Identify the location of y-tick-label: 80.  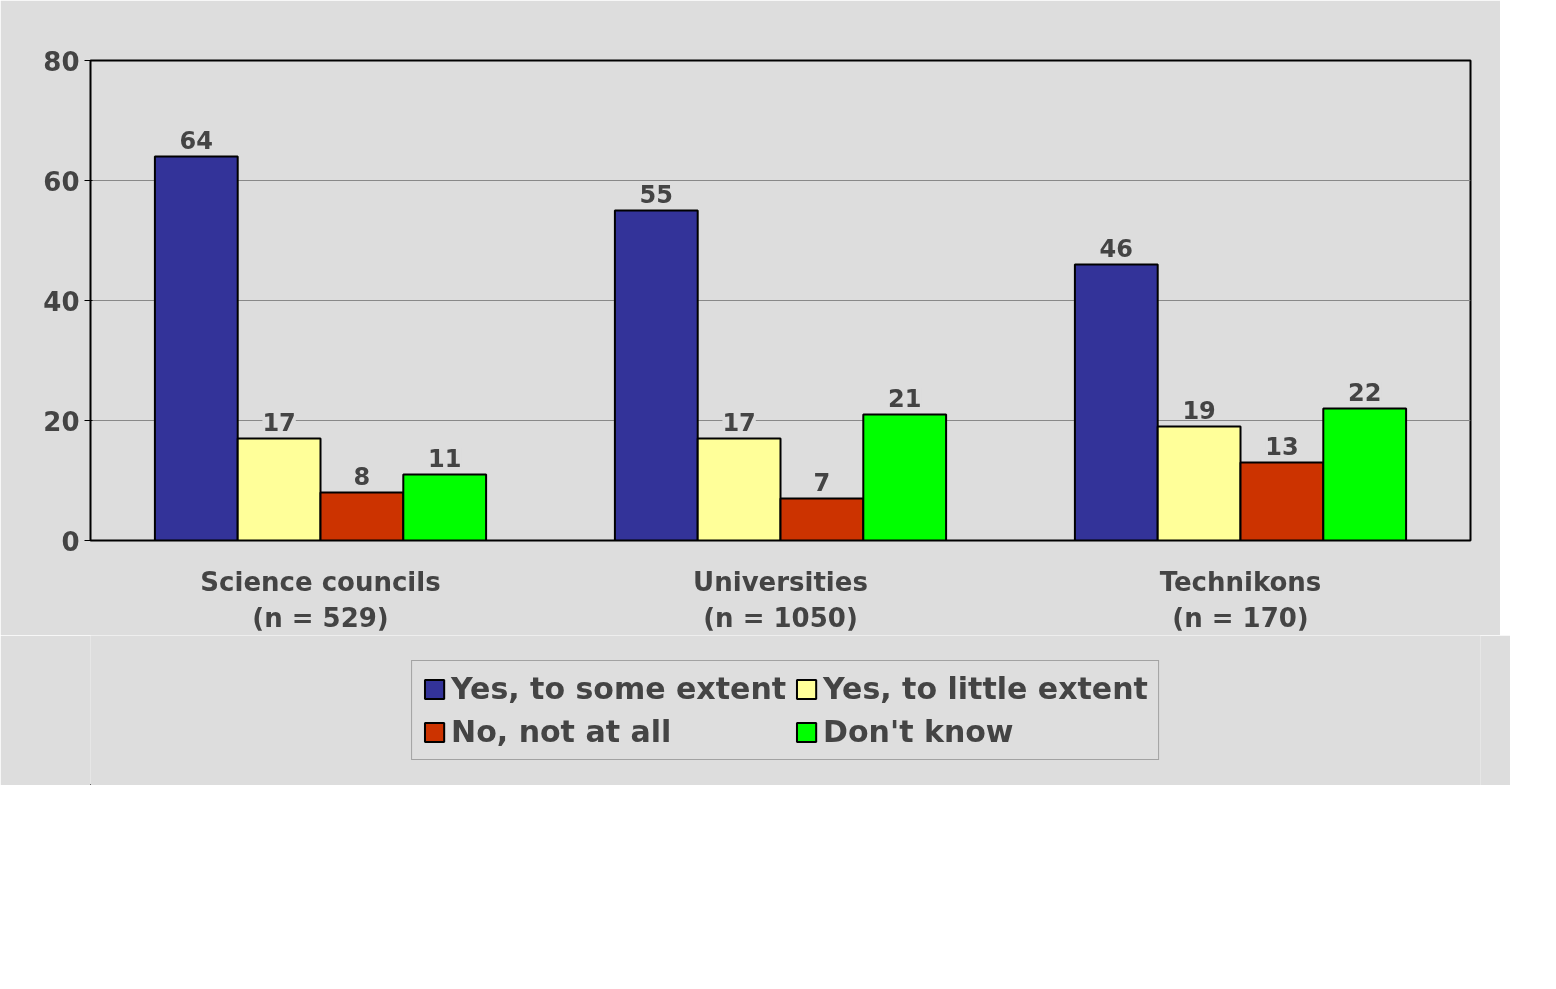
(61, 61).